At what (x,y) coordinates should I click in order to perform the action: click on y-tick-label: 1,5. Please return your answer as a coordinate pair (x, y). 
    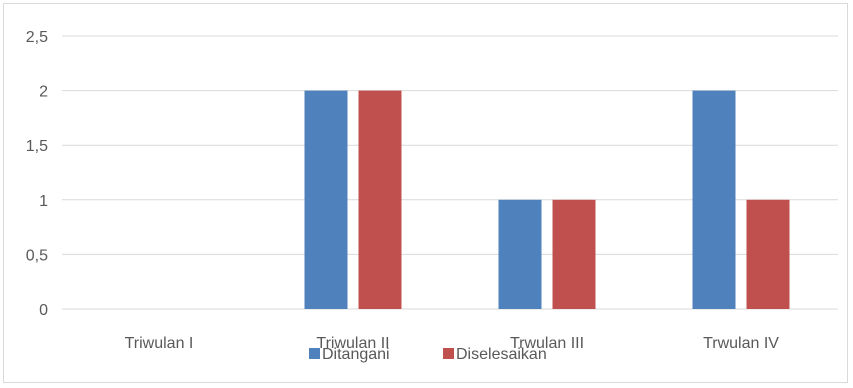
    Looking at the image, I should click on (37, 146).